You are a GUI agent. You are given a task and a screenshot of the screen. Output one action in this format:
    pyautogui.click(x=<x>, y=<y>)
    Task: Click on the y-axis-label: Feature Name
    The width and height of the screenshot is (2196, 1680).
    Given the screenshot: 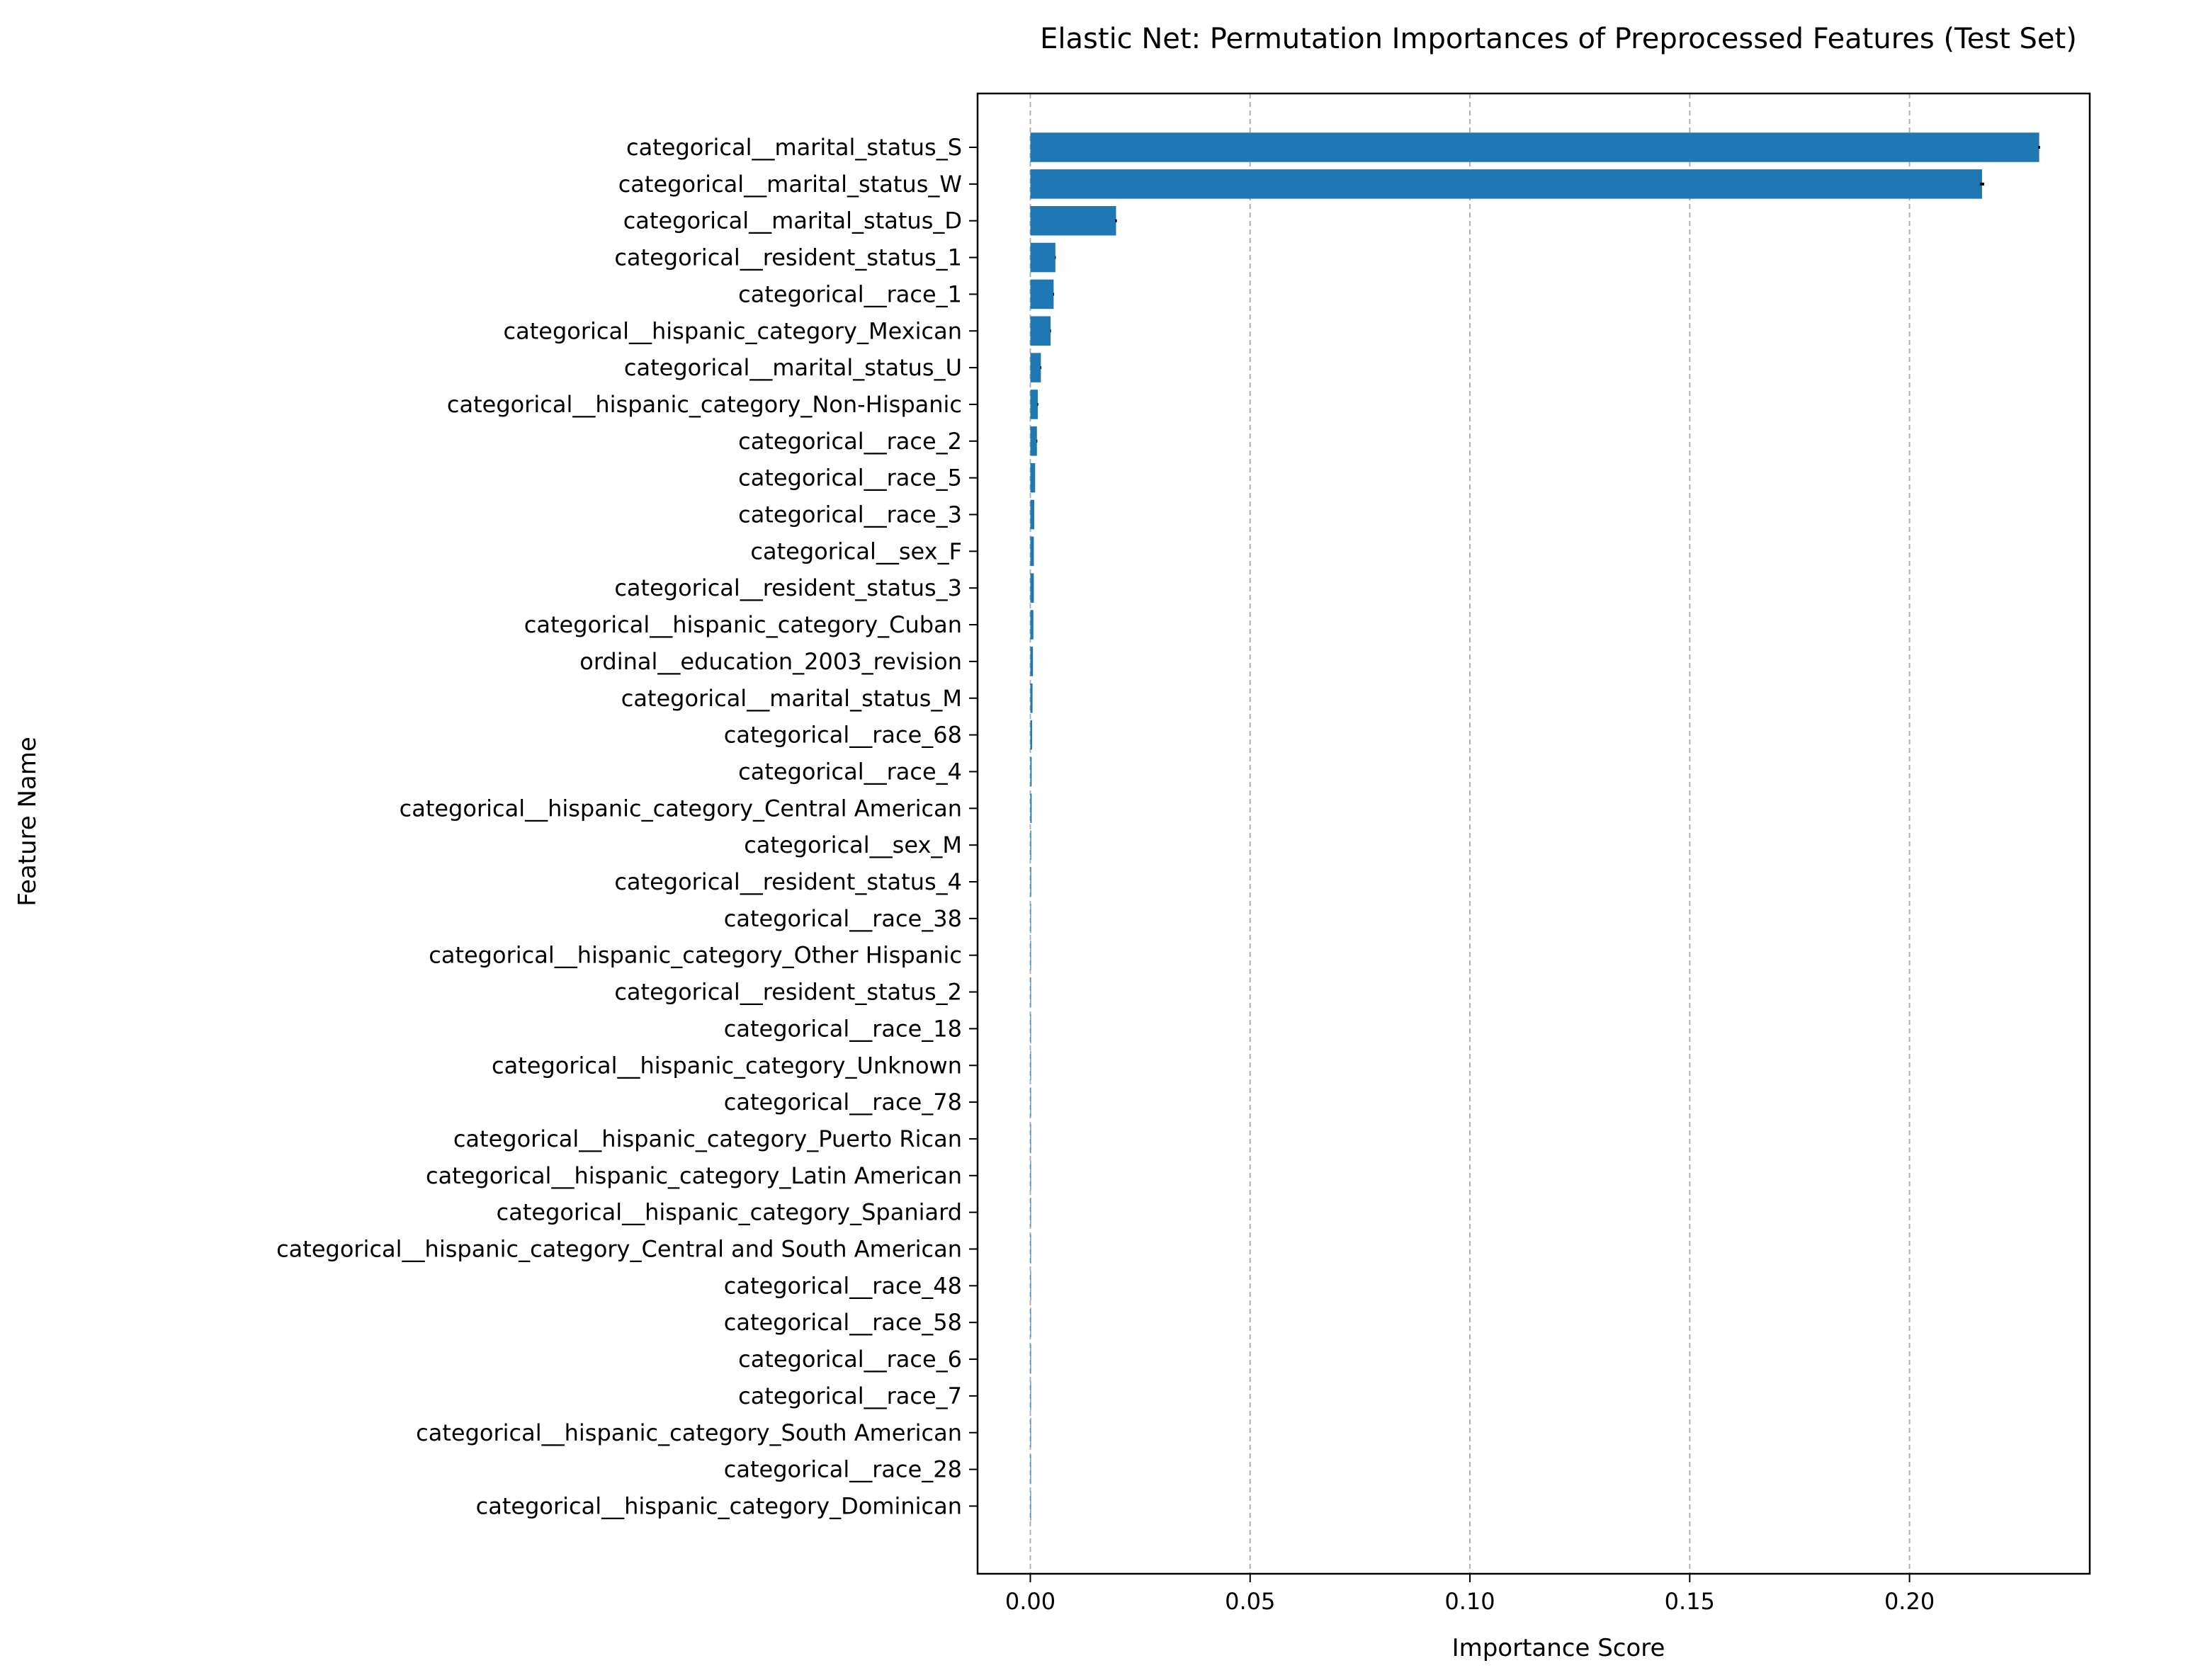 What is the action you would take?
    pyautogui.click(x=27, y=822)
    